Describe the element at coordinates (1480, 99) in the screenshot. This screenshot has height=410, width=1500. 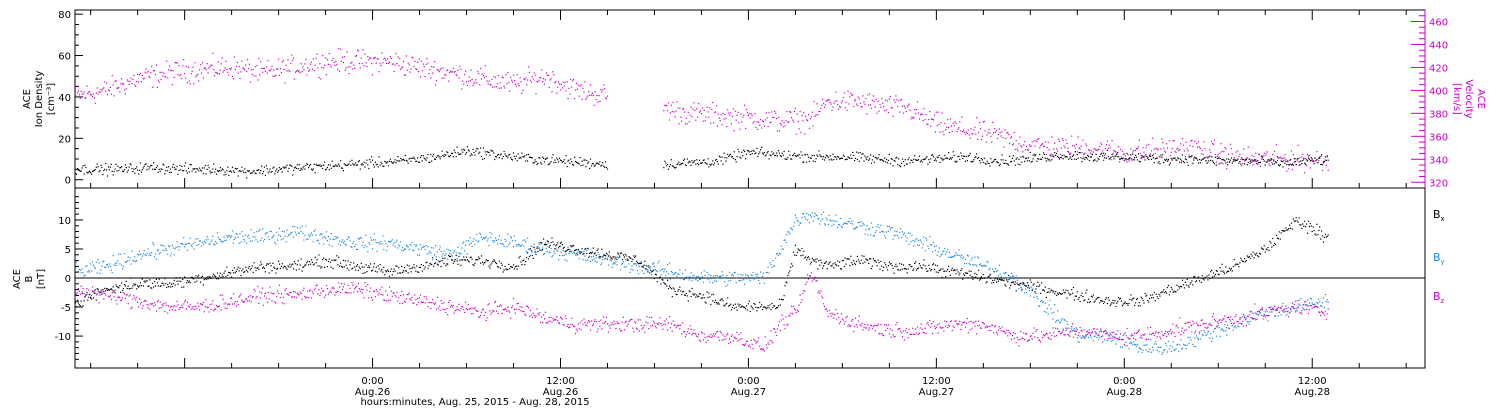
I see `velocity-axis-title-line1: ACE` at that location.